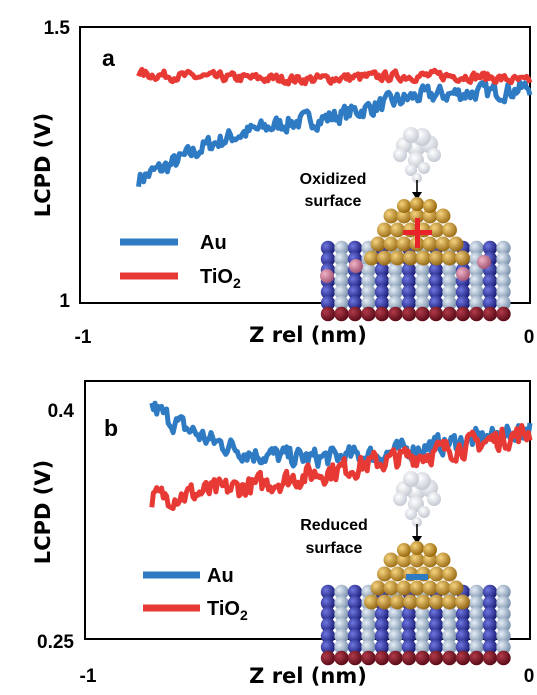 This screenshot has width=537, height=695. Describe the element at coordinates (308, 676) in the screenshot. I see `panel-b-xlabel: Z rel (nm)` at that location.